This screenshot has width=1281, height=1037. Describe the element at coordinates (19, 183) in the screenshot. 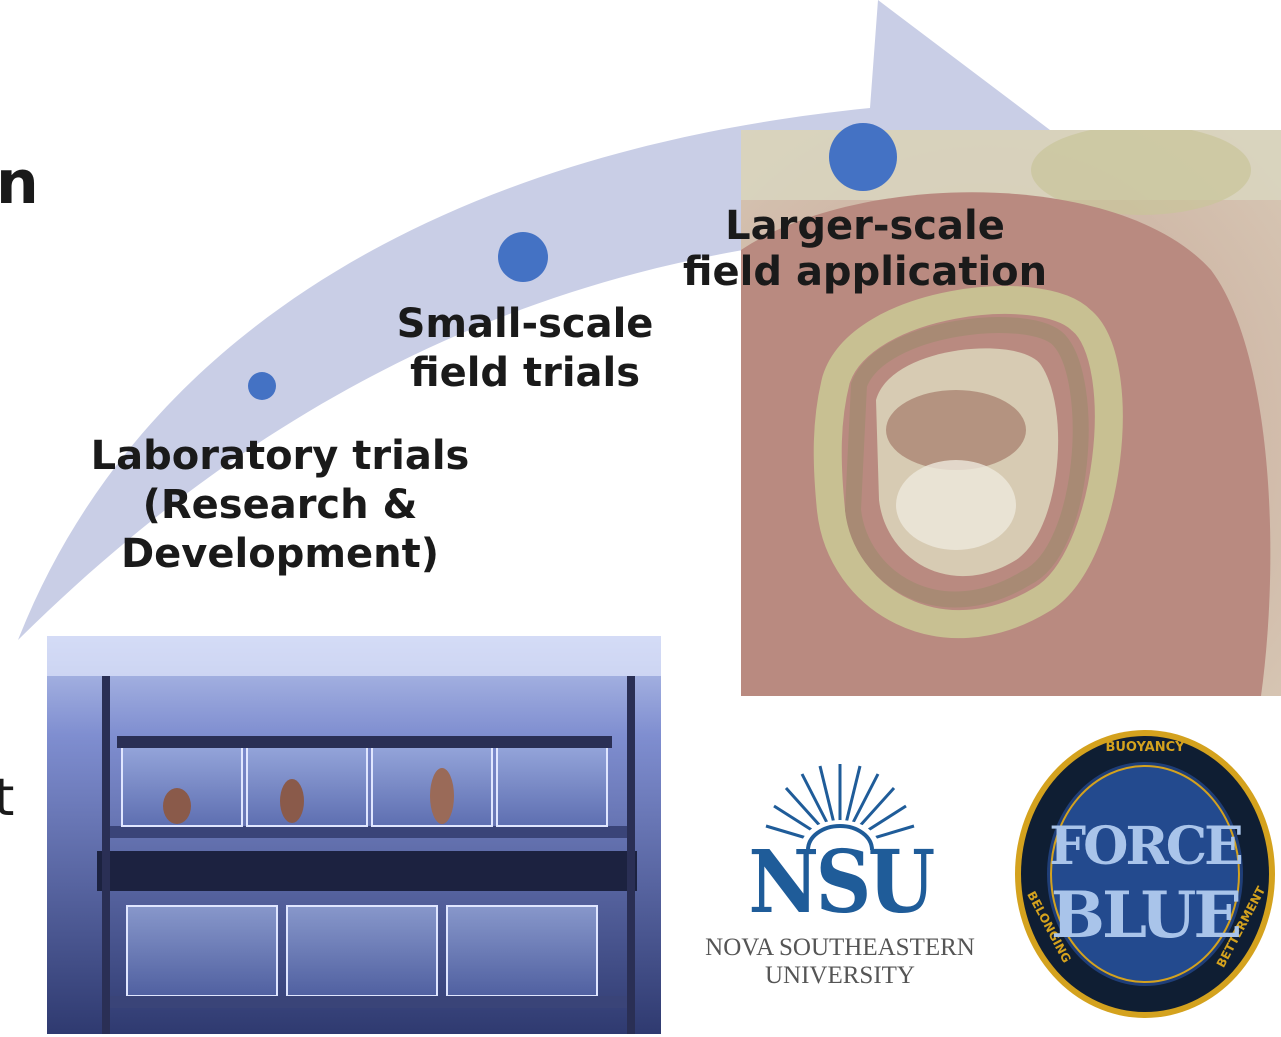

I see `cropped-heading-fragment: n` at that location.